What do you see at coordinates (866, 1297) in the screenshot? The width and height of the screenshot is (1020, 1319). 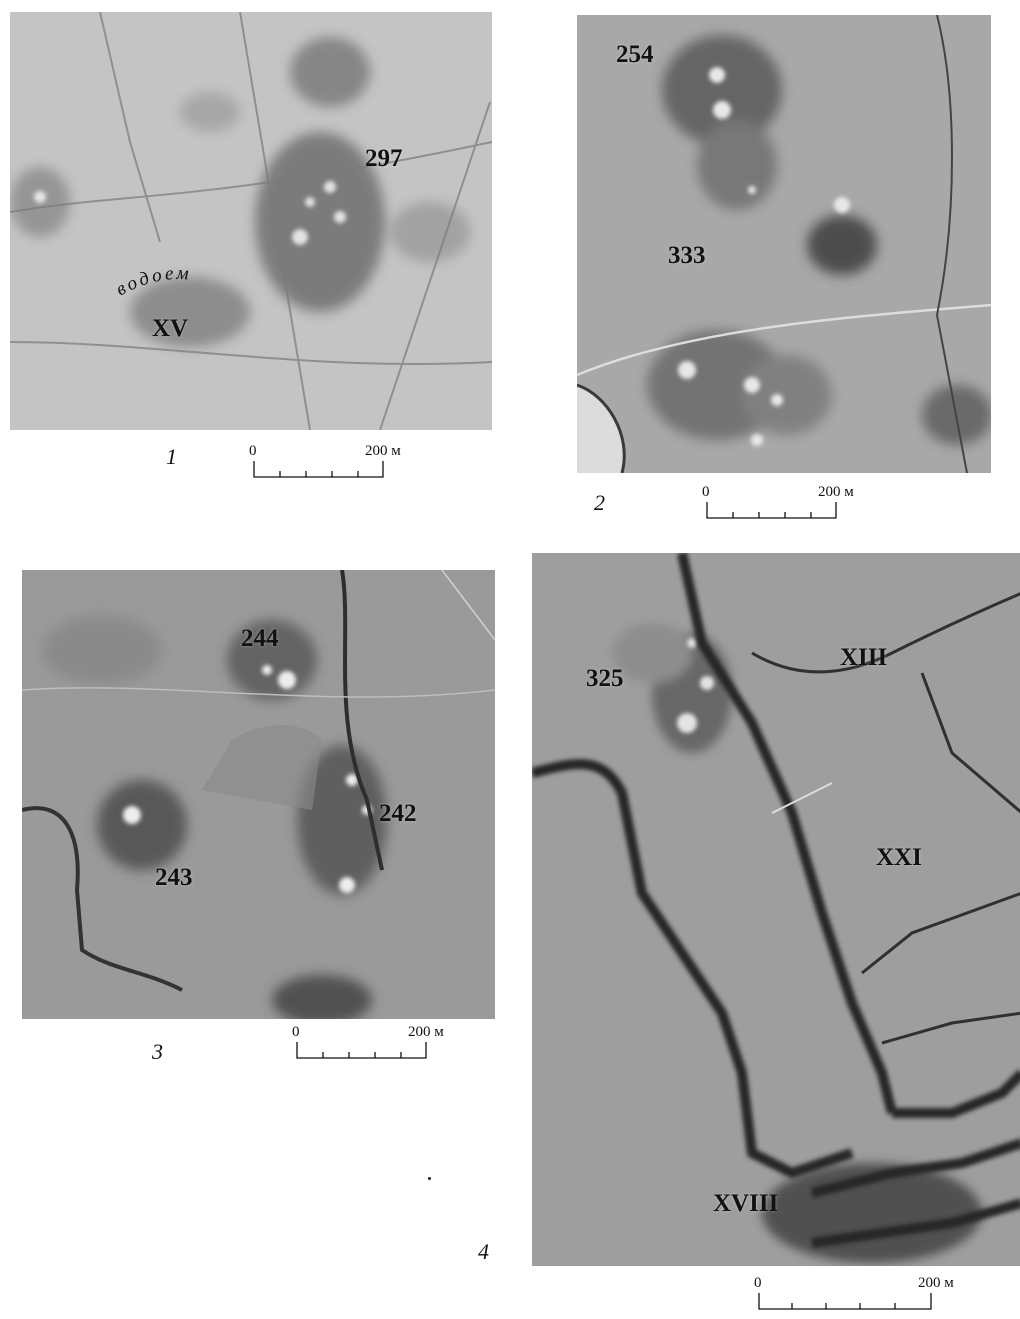 I see `scale-bar-4: 0 200 м` at bounding box center [866, 1297].